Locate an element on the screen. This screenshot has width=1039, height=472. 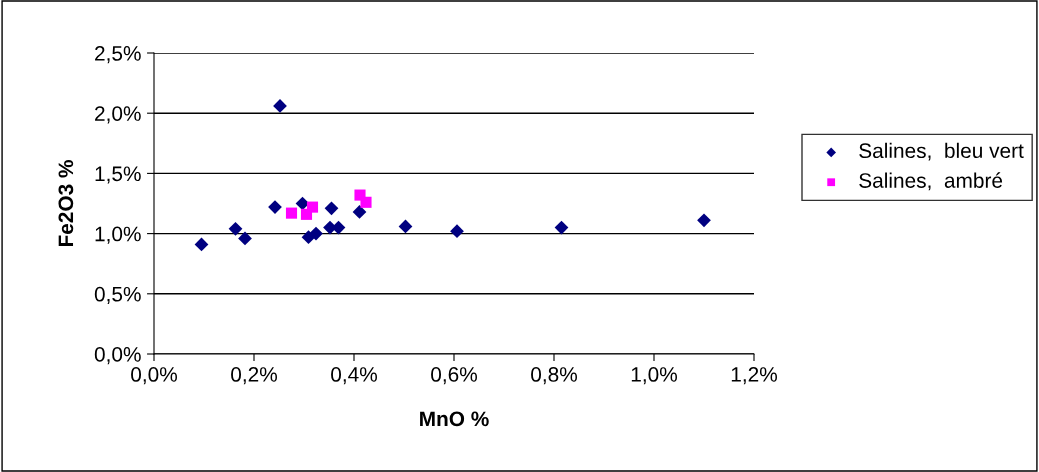
x-tick-label: 0,4% is located at coordinates (354, 376).